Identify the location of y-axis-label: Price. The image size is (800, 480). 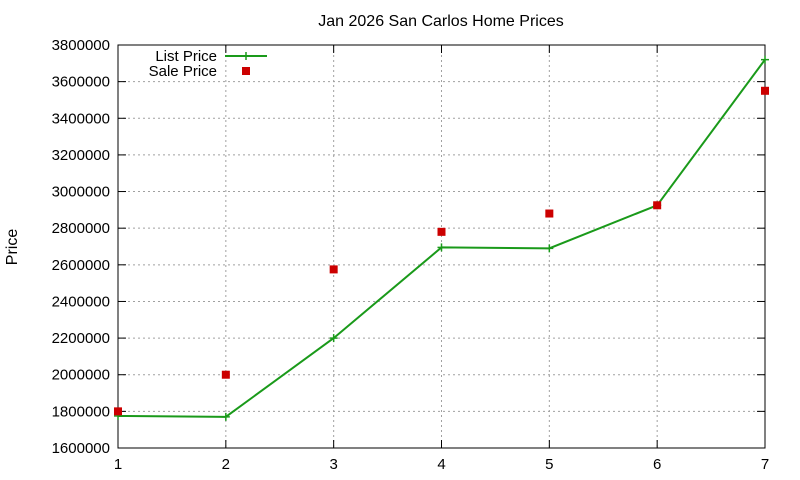
(12, 247).